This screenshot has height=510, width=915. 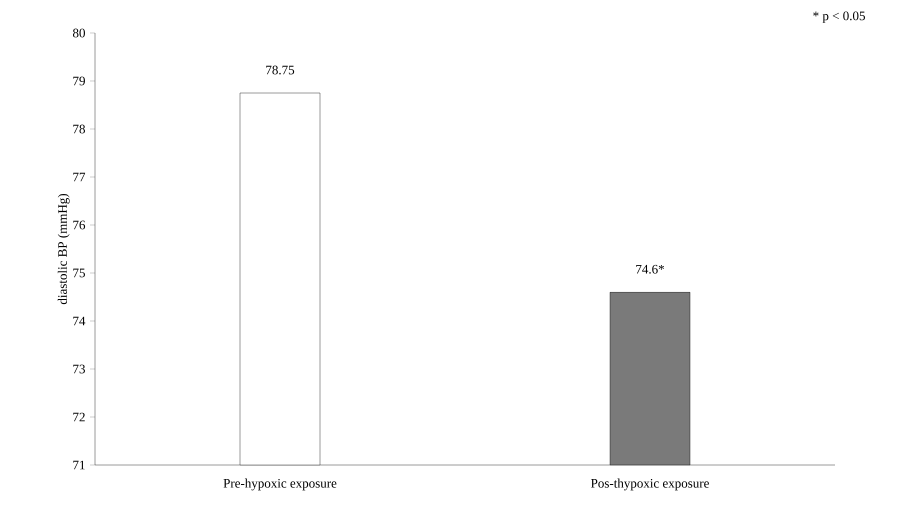 What do you see at coordinates (650, 269) in the screenshot?
I see `data-label: 74.6*` at bounding box center [650, 269].